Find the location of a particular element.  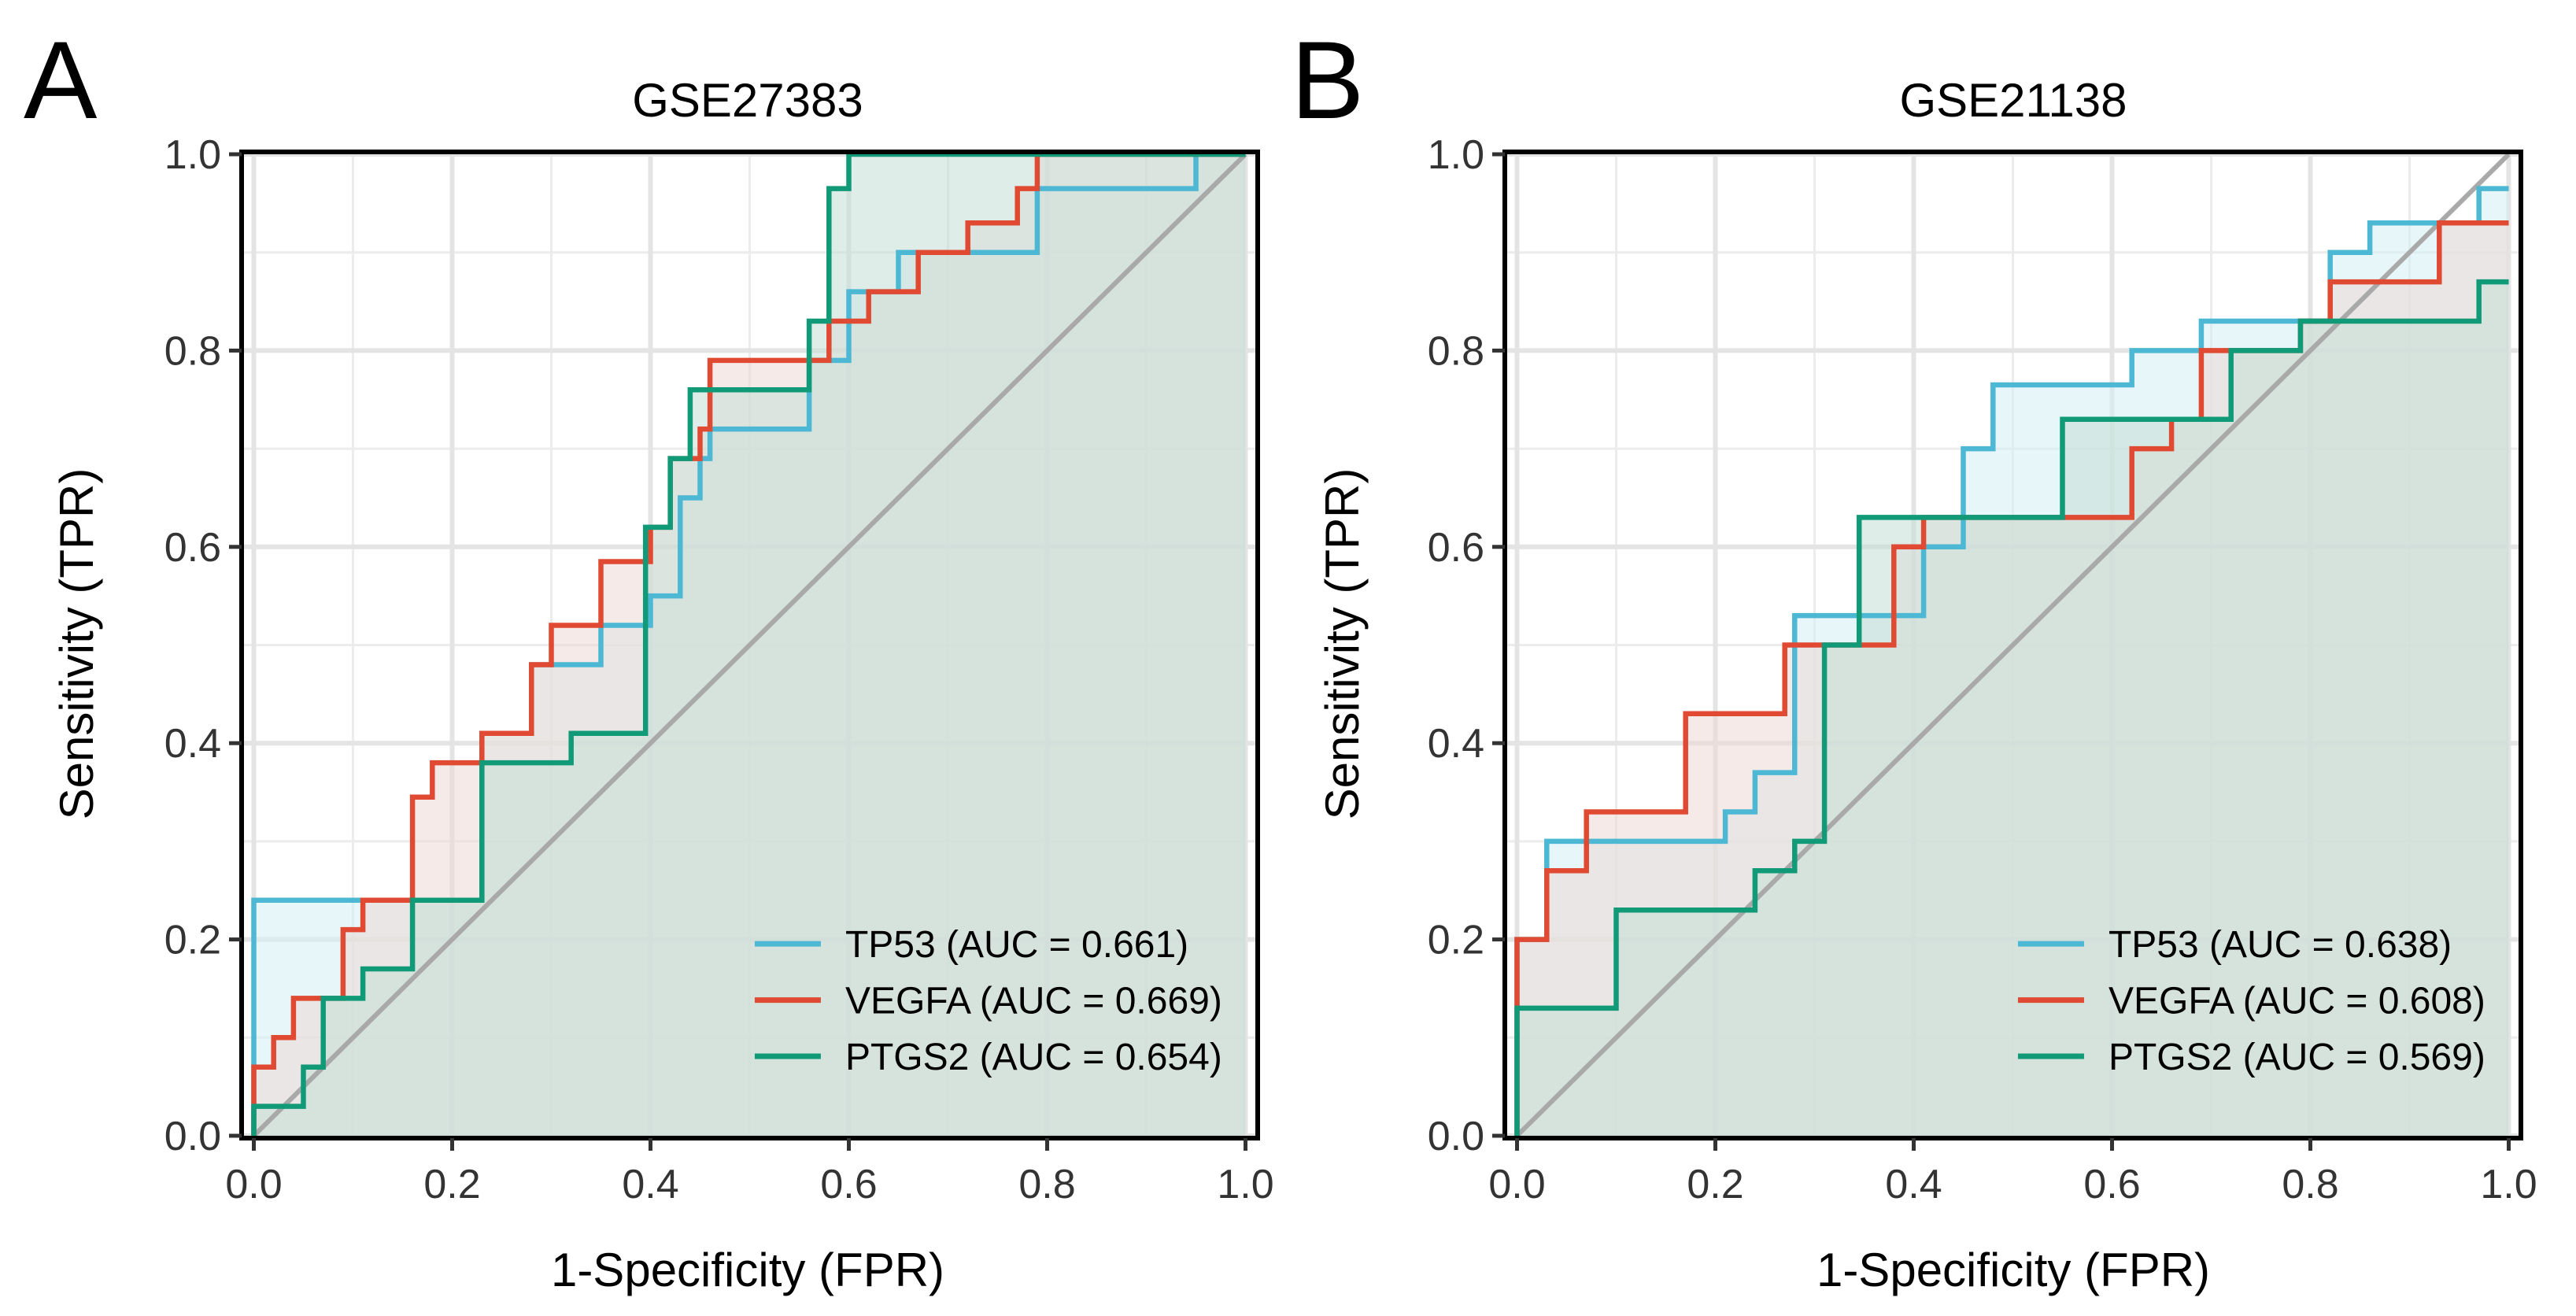

panel-a-x-tick-label: 0.2 is located at coordinates (451, 1184).